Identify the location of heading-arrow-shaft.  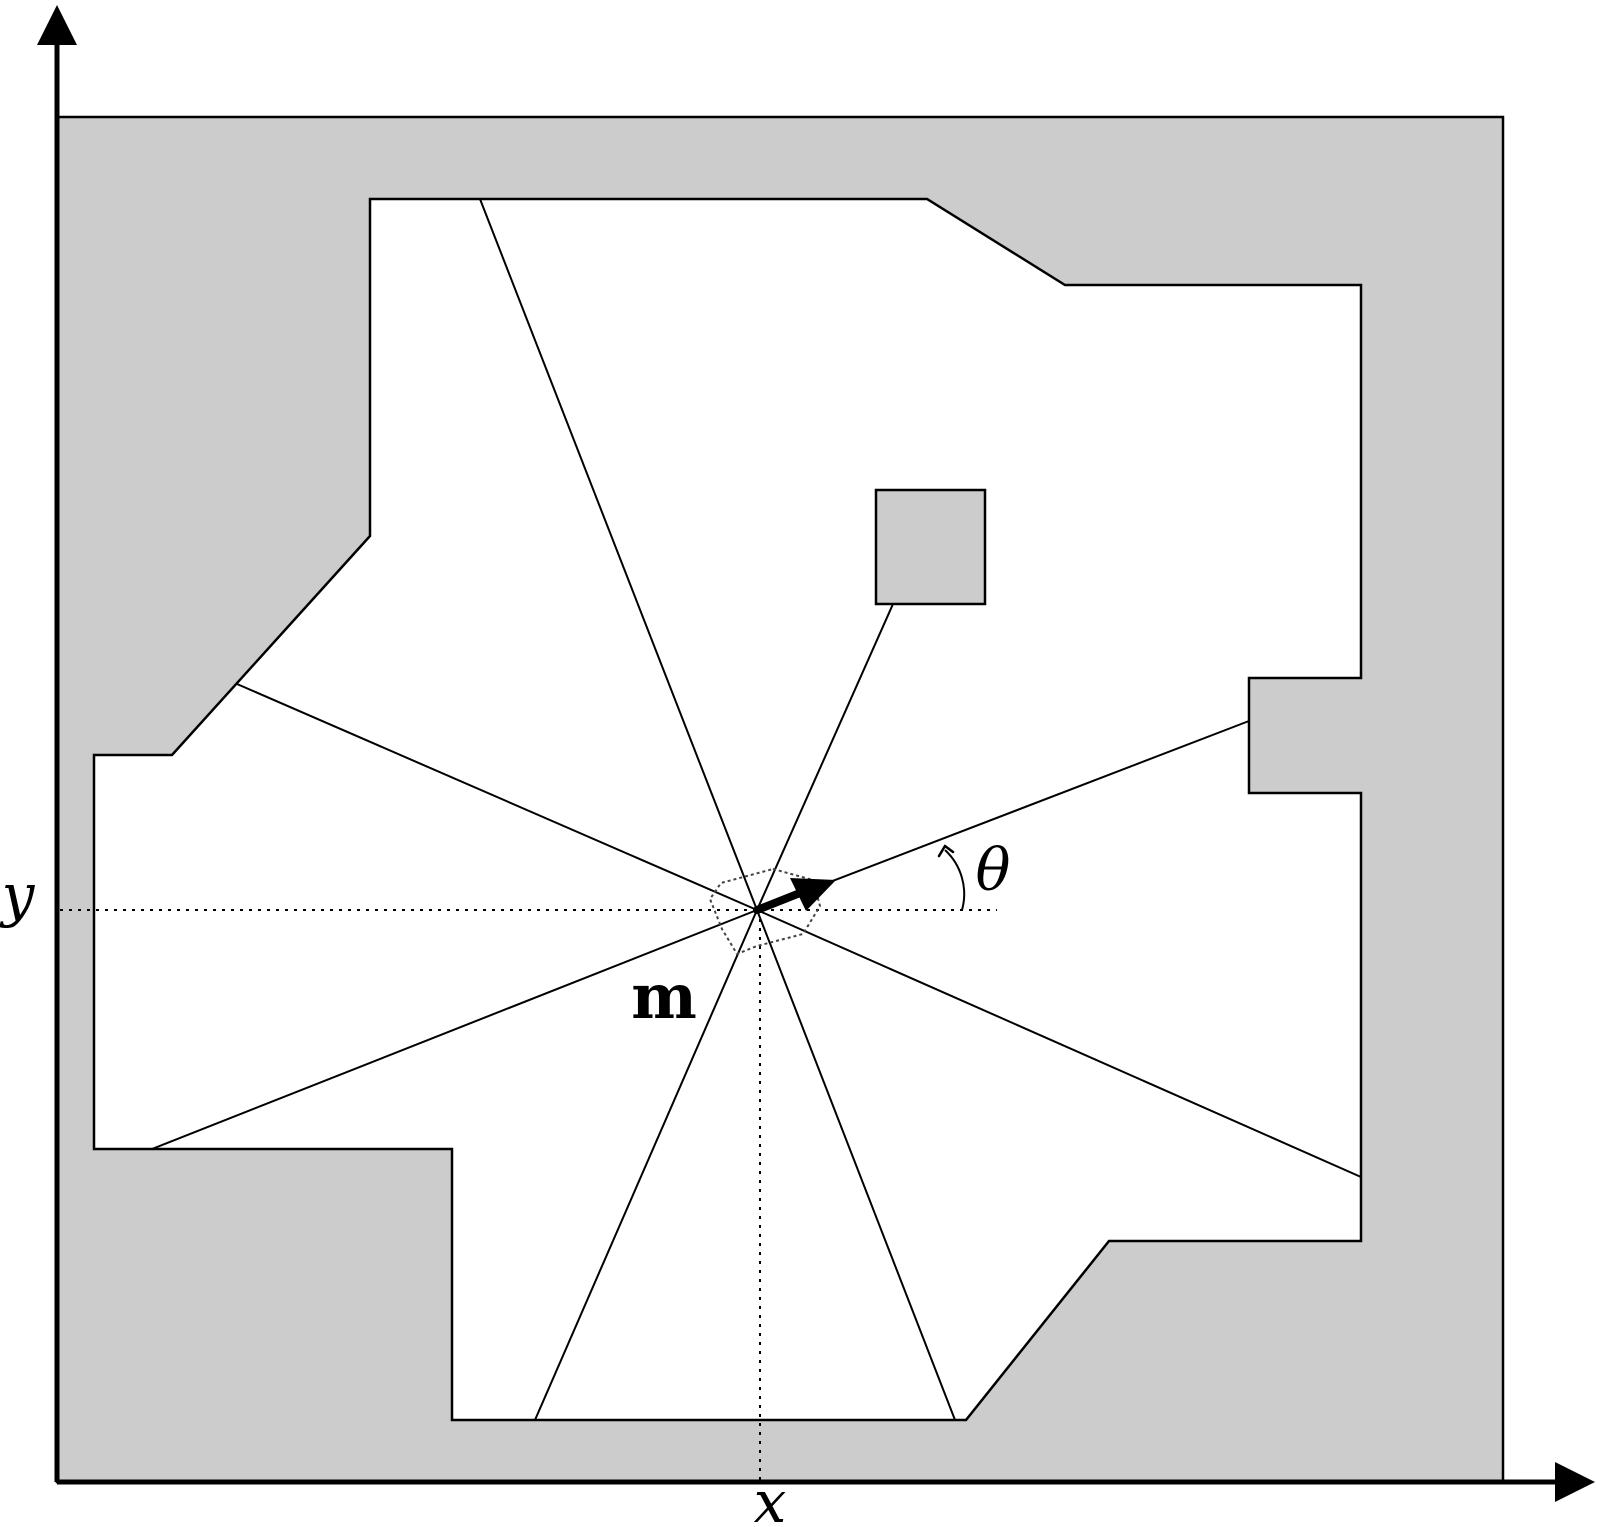
(778, 901).